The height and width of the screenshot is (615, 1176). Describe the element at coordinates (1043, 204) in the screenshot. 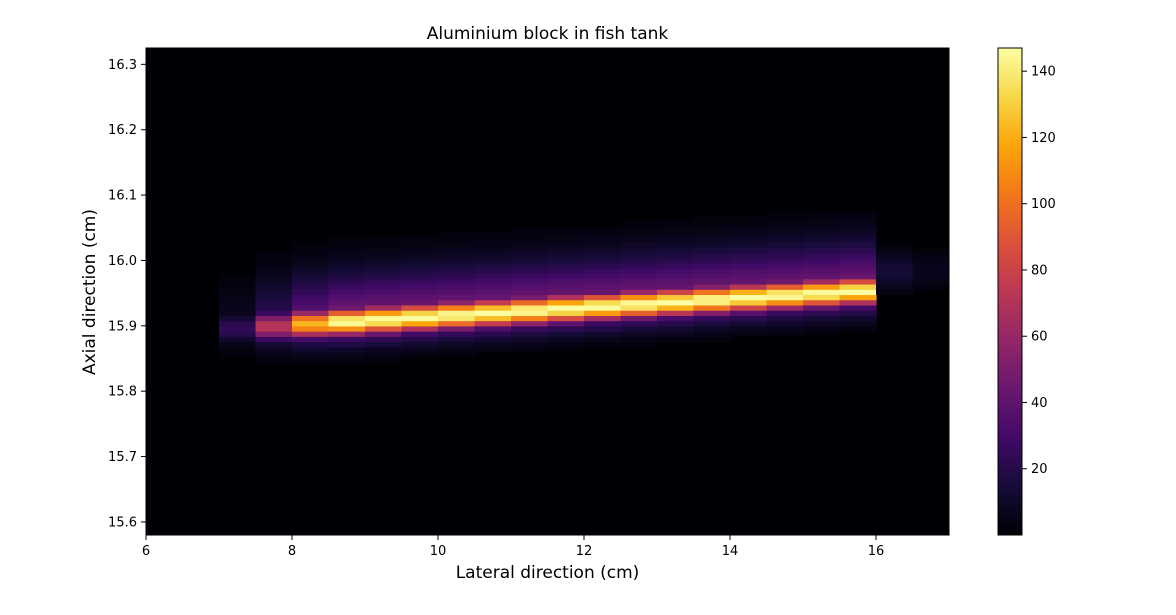

I see `colorbar-tick-label: 100` at that location.